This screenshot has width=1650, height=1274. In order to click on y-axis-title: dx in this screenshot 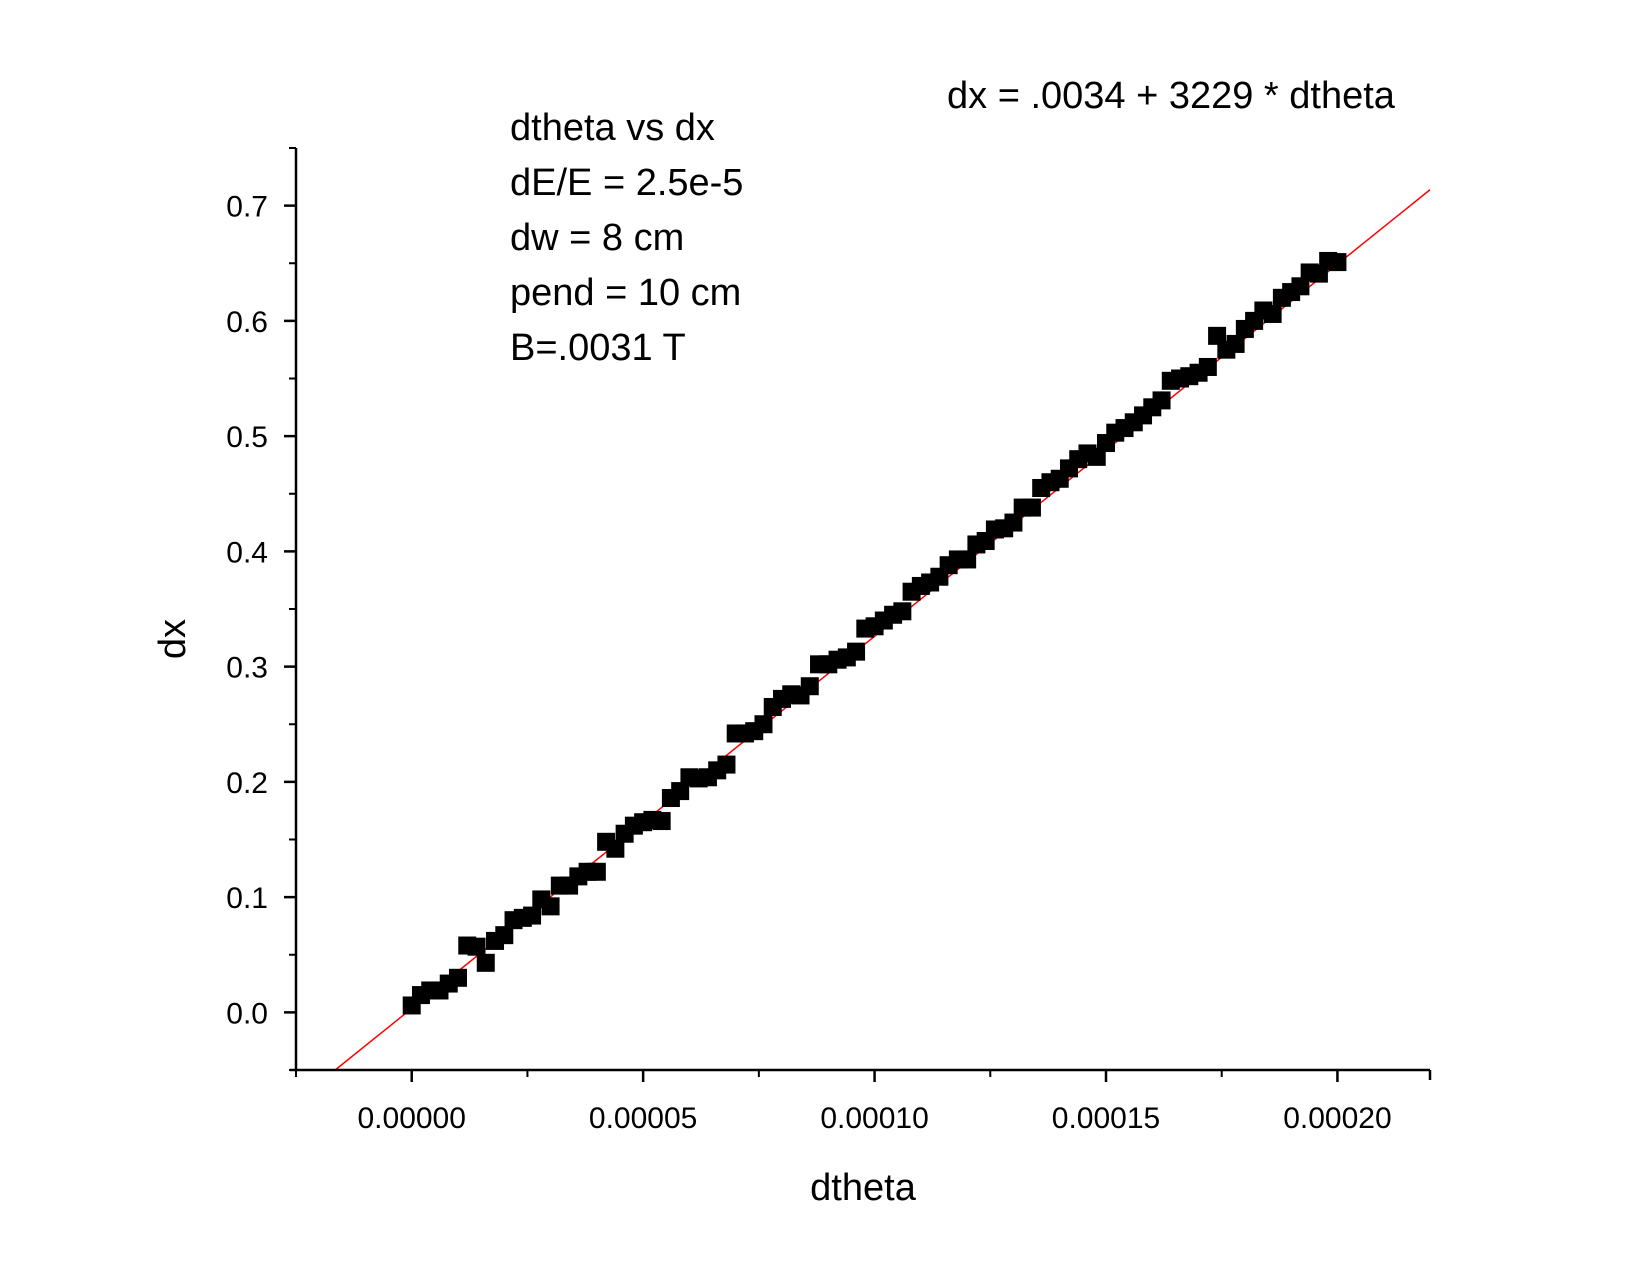, I will do `click(173, 639)`.